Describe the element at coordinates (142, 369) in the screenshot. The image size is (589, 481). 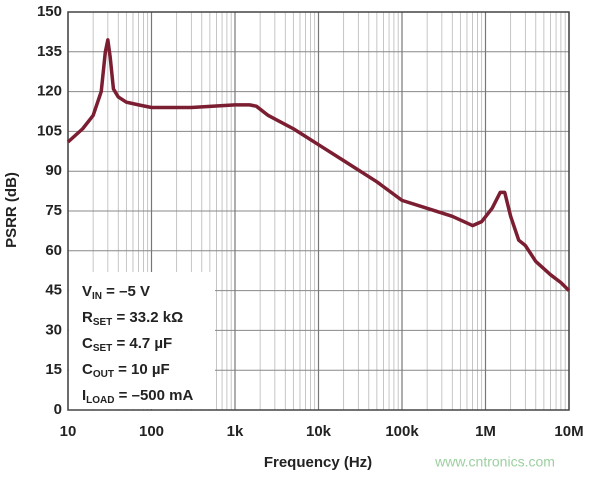
I see `annotation-text: = 10 µF` at that location.